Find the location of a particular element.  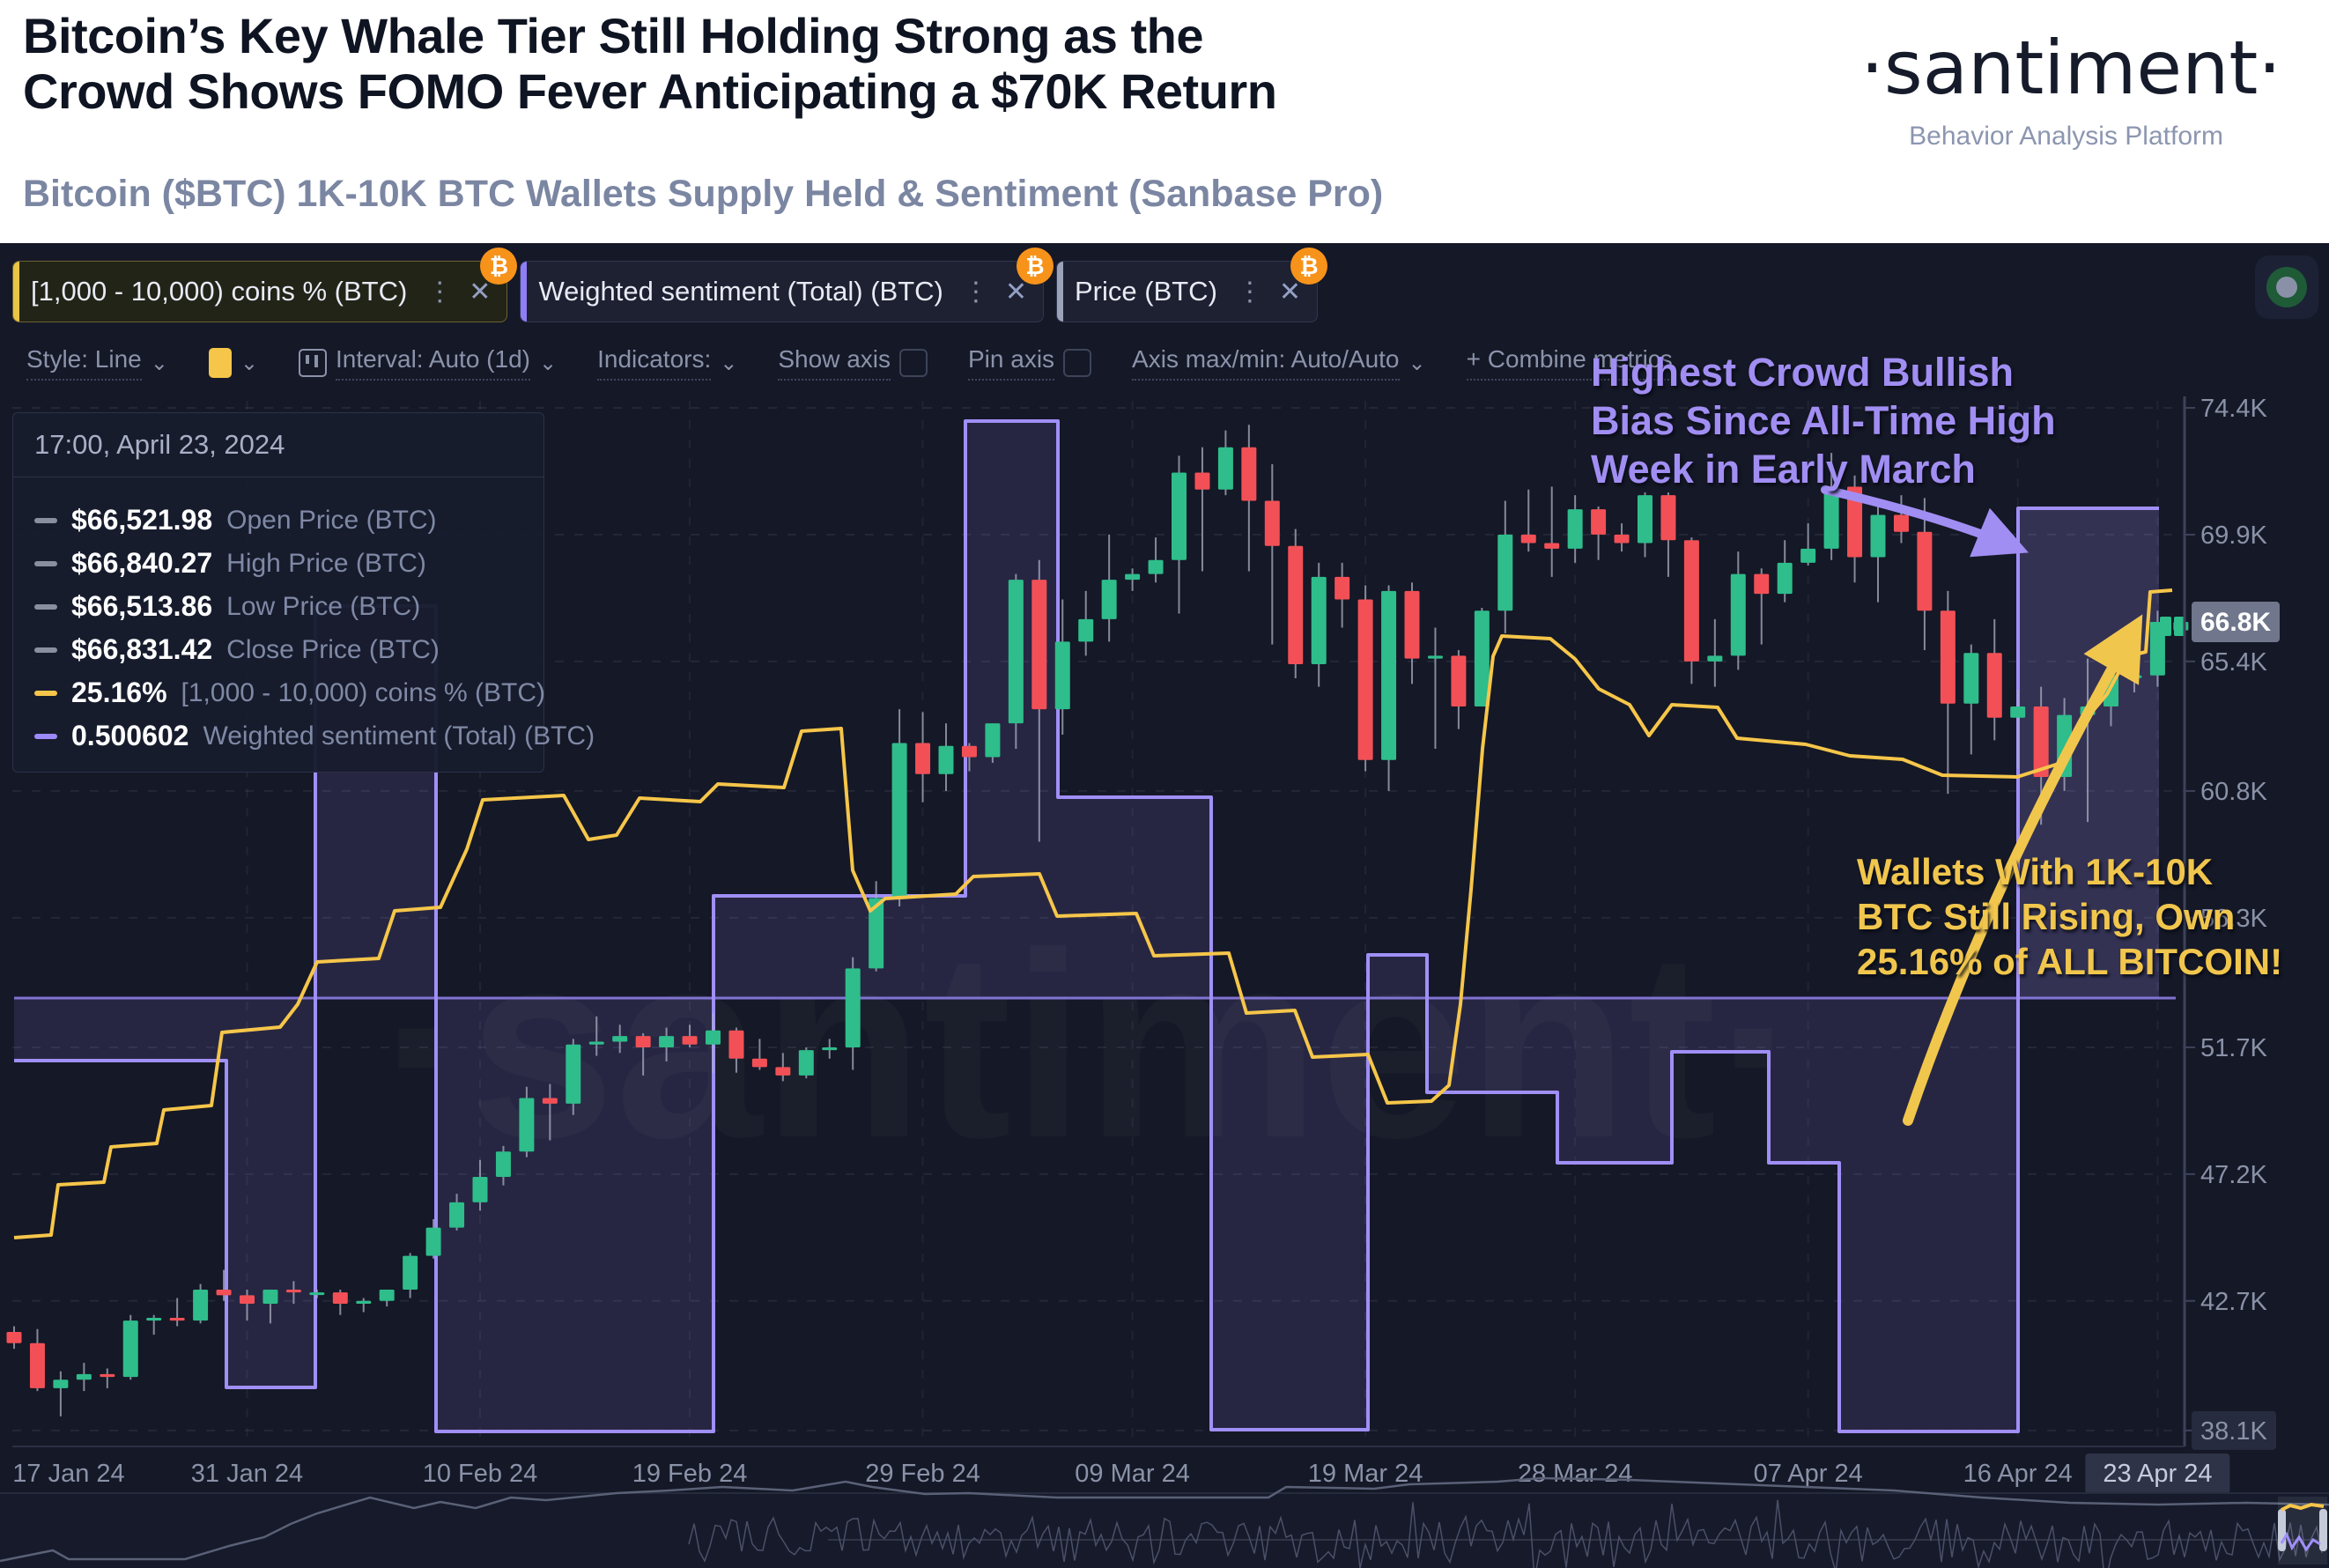

tooltip-row-close: $66,831.42 Close Price (BTC) is located at coordinates (278, 649).